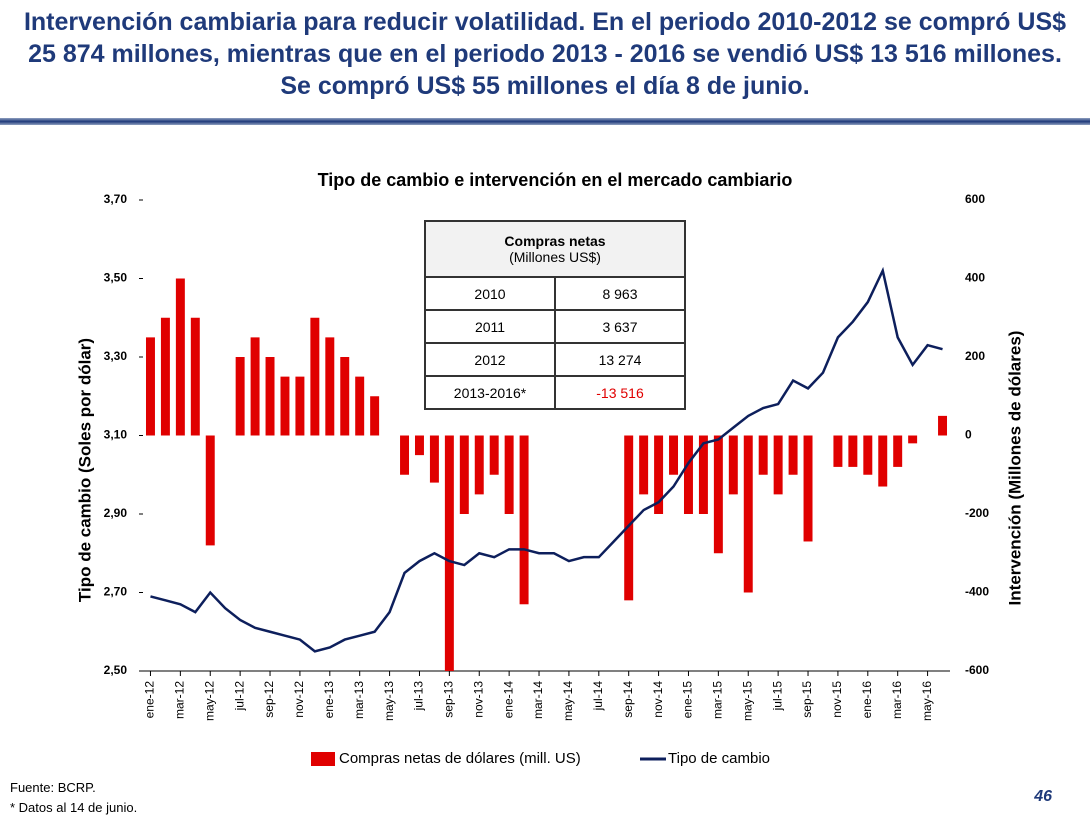 This screenshot has width=1090, height=818. Describe the element at coordinates (150, 700) in the screenshot. I see `x-tick-label: ene-12` at that location.